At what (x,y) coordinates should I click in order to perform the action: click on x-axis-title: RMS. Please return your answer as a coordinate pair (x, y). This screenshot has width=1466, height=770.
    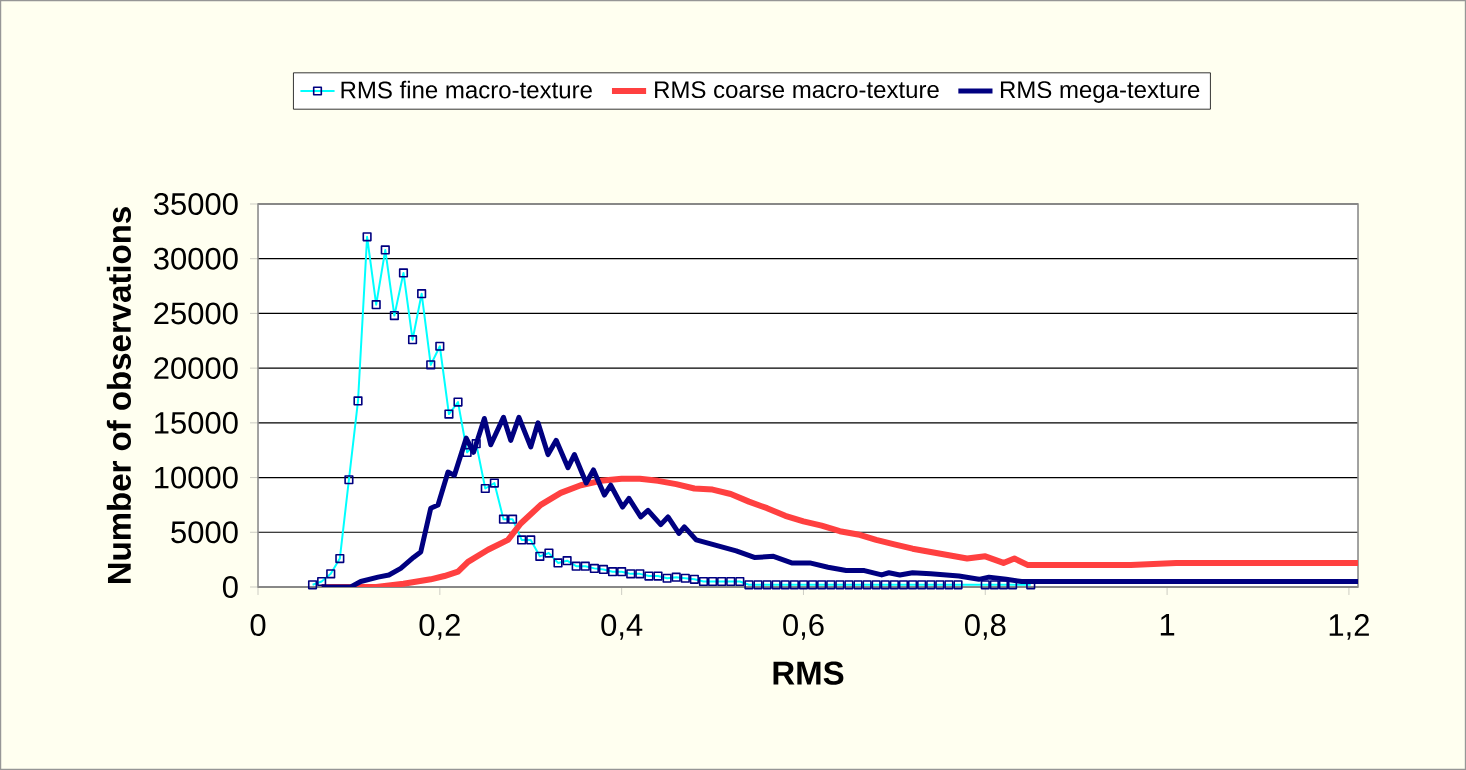
    Looking at the image, I should click on (808, 673).